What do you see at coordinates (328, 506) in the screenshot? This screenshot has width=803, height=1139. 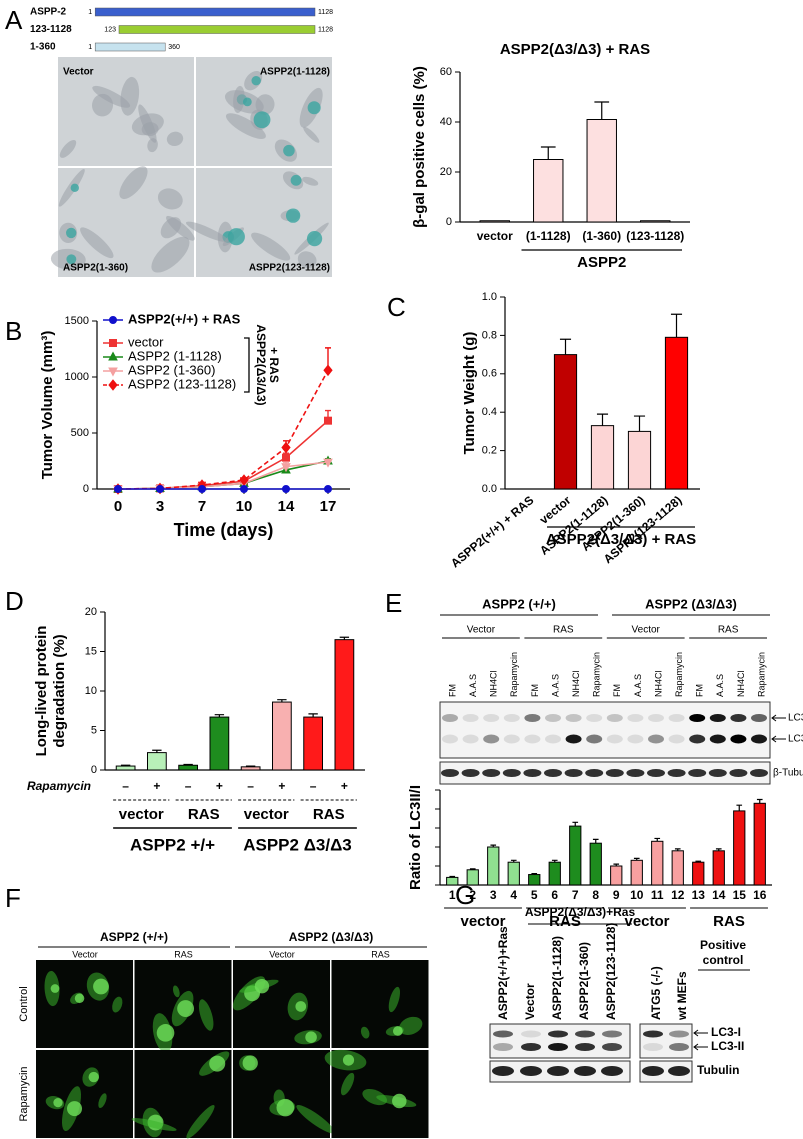 I see `x-tick-label: 17` at bounding box center [328, 506].